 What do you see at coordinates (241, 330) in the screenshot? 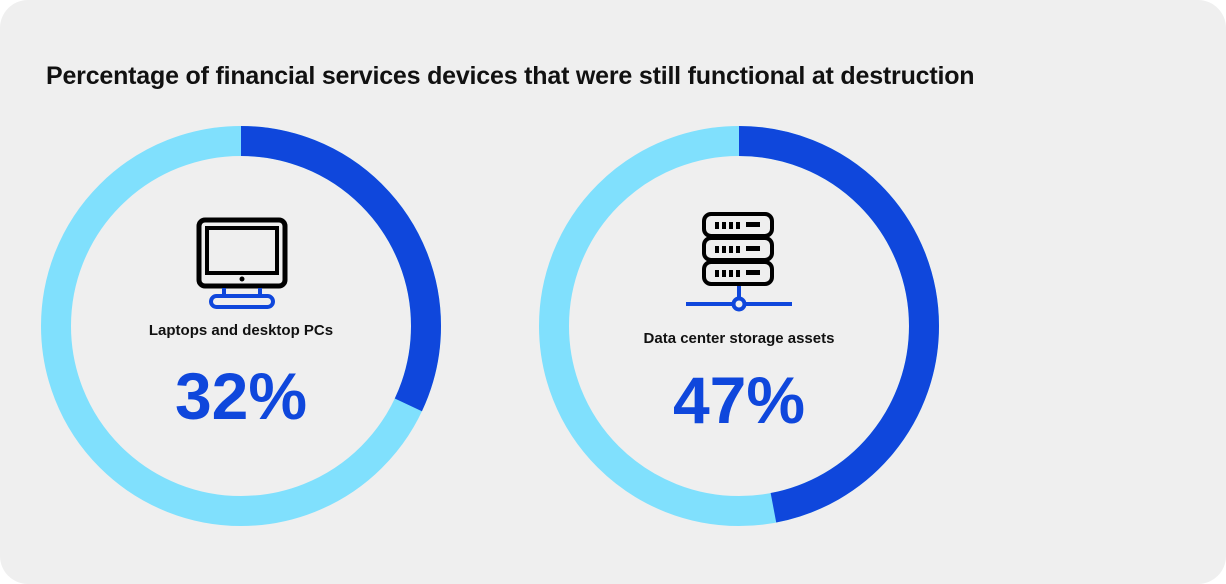
I see `series-label: Laptops and desktop PCs` at bounding box center [241, 330].